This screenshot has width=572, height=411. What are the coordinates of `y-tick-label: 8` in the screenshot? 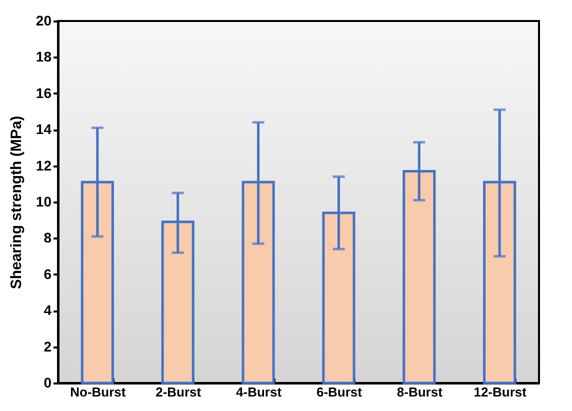 It's located at (48, 238).